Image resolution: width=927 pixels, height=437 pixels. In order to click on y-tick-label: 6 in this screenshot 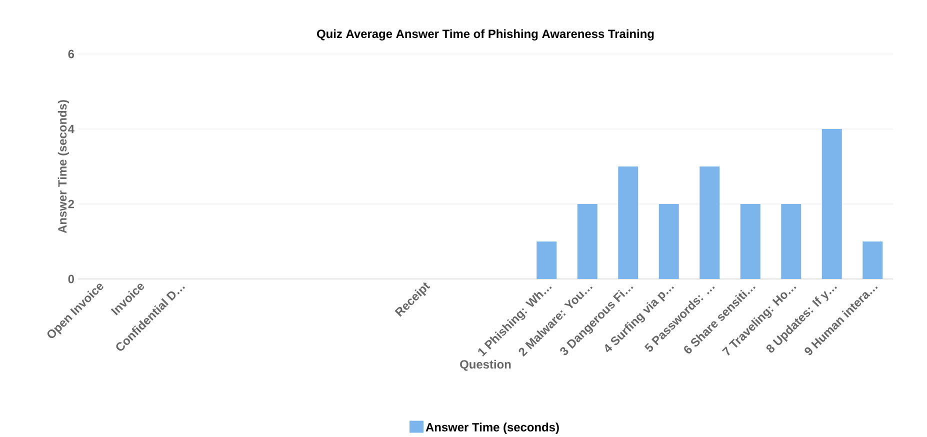, I will do `click(71, 54)`.